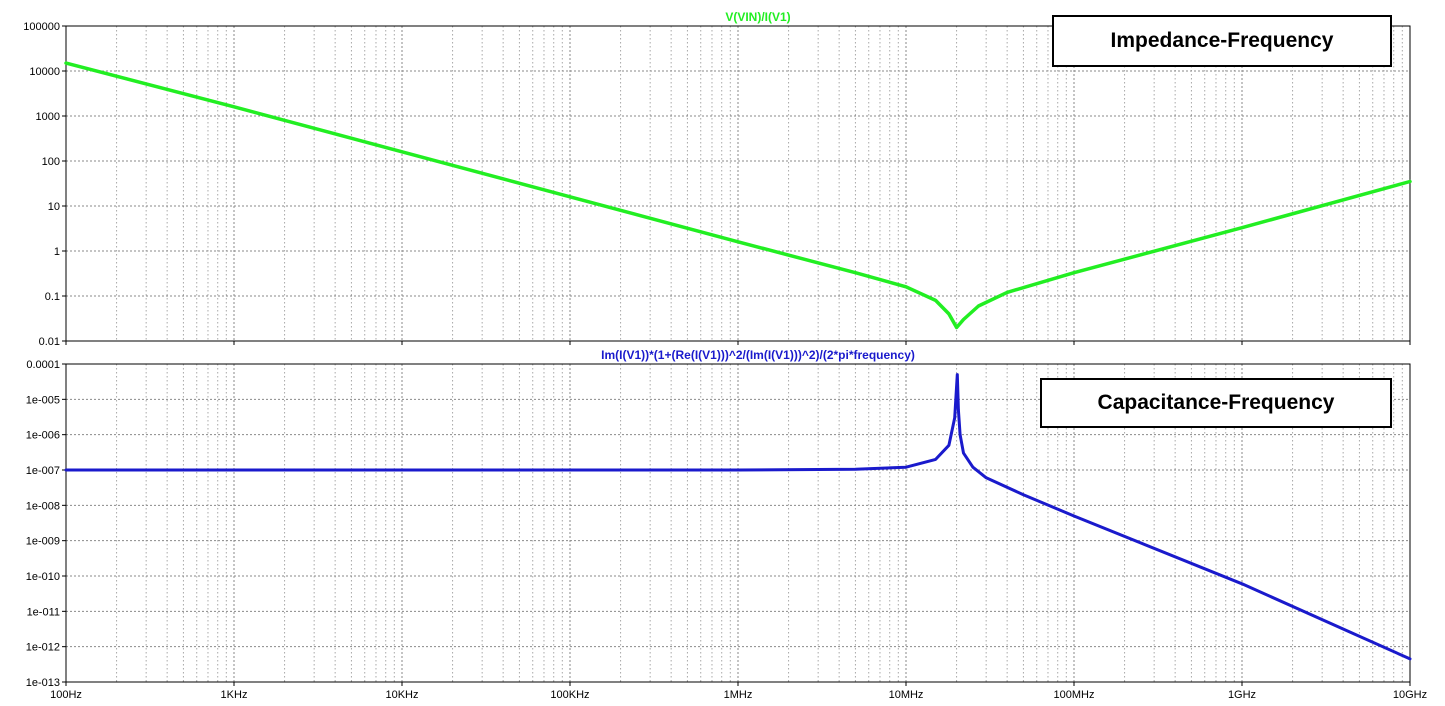 This screenshot has height=706, width=1445. What do you see at coordinates (738, 695) in the screenshot?
I see `x-tick-label: 1MHz` at bounding box center [738, 695].